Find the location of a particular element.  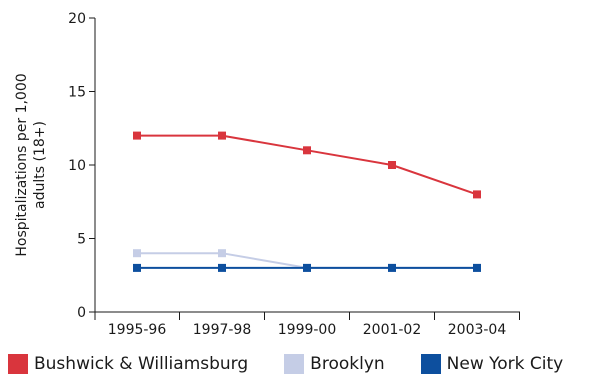

legend-item-bushwick: Bushwick & Williamsburg is located at coordinates (128, 364).